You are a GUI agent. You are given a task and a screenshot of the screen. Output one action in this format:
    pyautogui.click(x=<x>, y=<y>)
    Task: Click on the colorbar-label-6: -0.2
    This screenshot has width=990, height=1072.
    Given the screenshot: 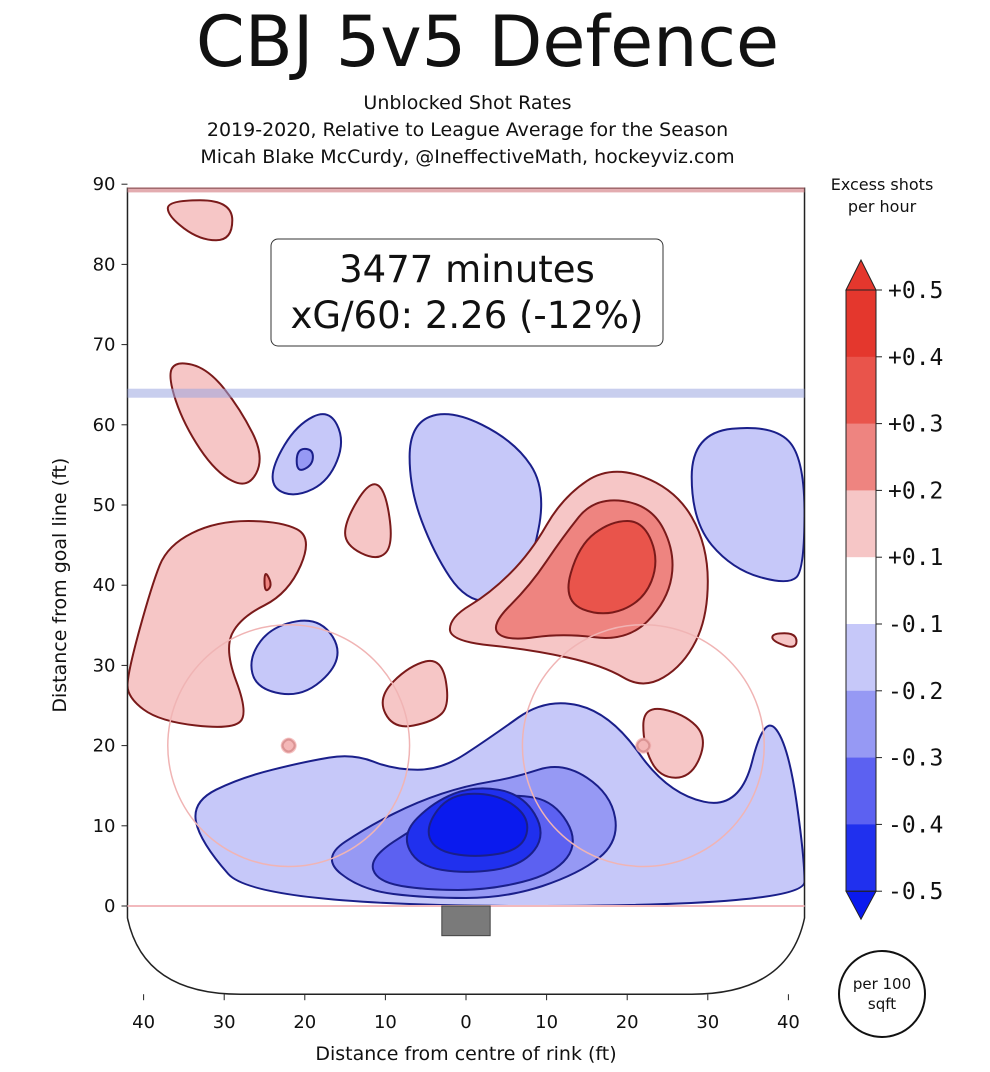 What is the action you would take?
    pyautogui.click(x=915, y=692)
    